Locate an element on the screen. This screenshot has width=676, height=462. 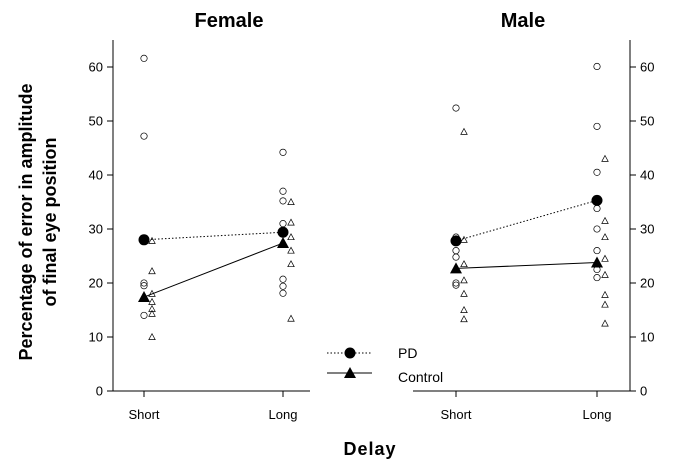
male-ytick-label: 0 is located at coordinates (643, 391).